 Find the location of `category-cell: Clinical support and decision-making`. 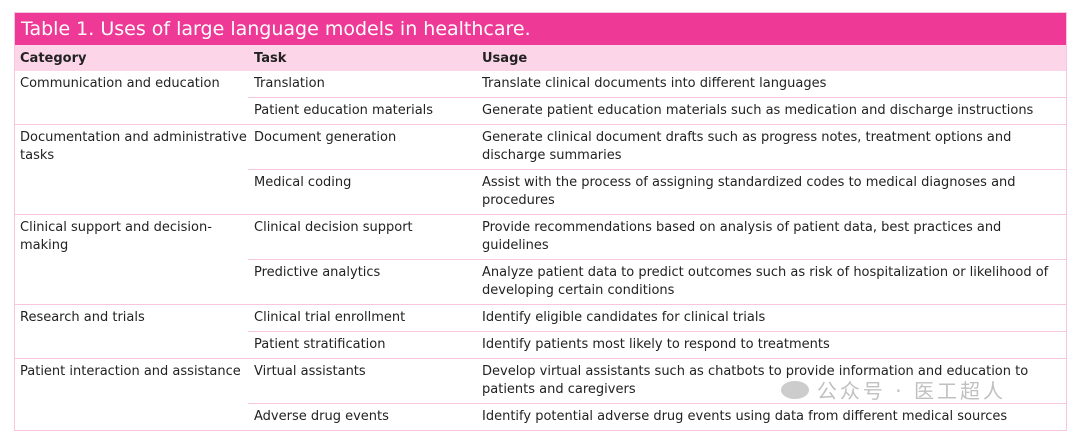

category-cell: Clinical support and decision-making is located at coordinates (116, 236).